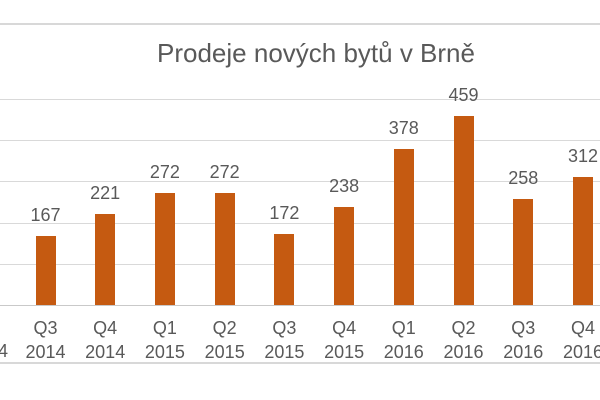 This screenshot has height=400, width=600. What do you see at coordinates (300, 305) in the screenshot?
I see `x-axis-line` at bounding box center [300, 305].